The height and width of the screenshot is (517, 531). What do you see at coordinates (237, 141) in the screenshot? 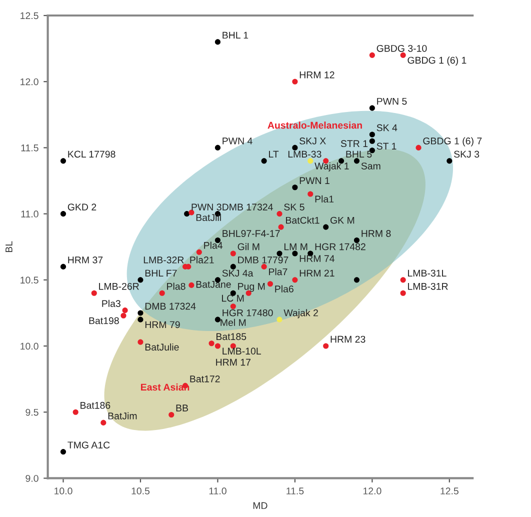
I see `annotation: PWN 4` at bounding box center [237, 141].